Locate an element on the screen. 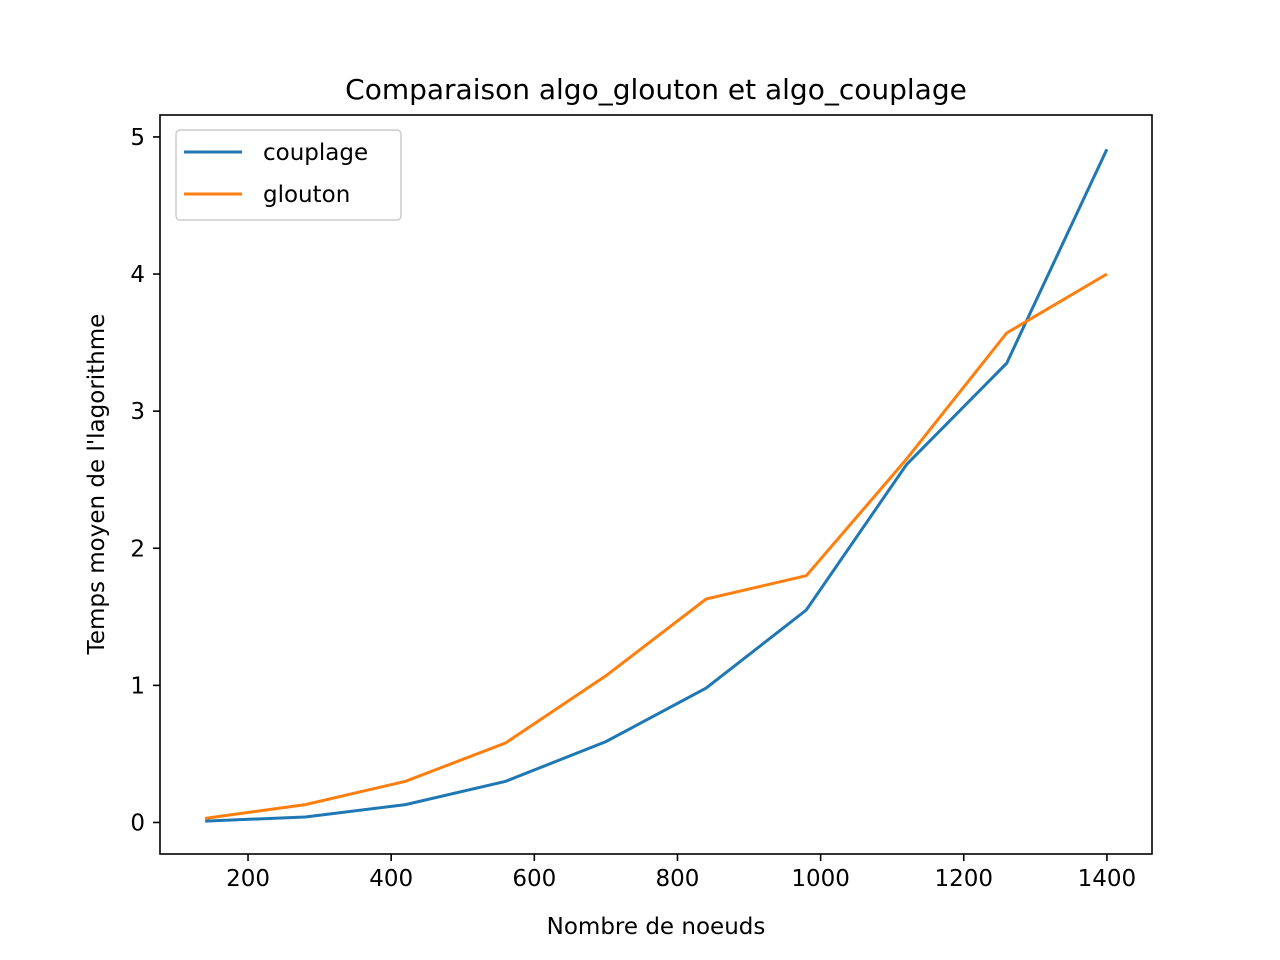  x-tick-label-600: 600 is located at coordinates (534, 879).